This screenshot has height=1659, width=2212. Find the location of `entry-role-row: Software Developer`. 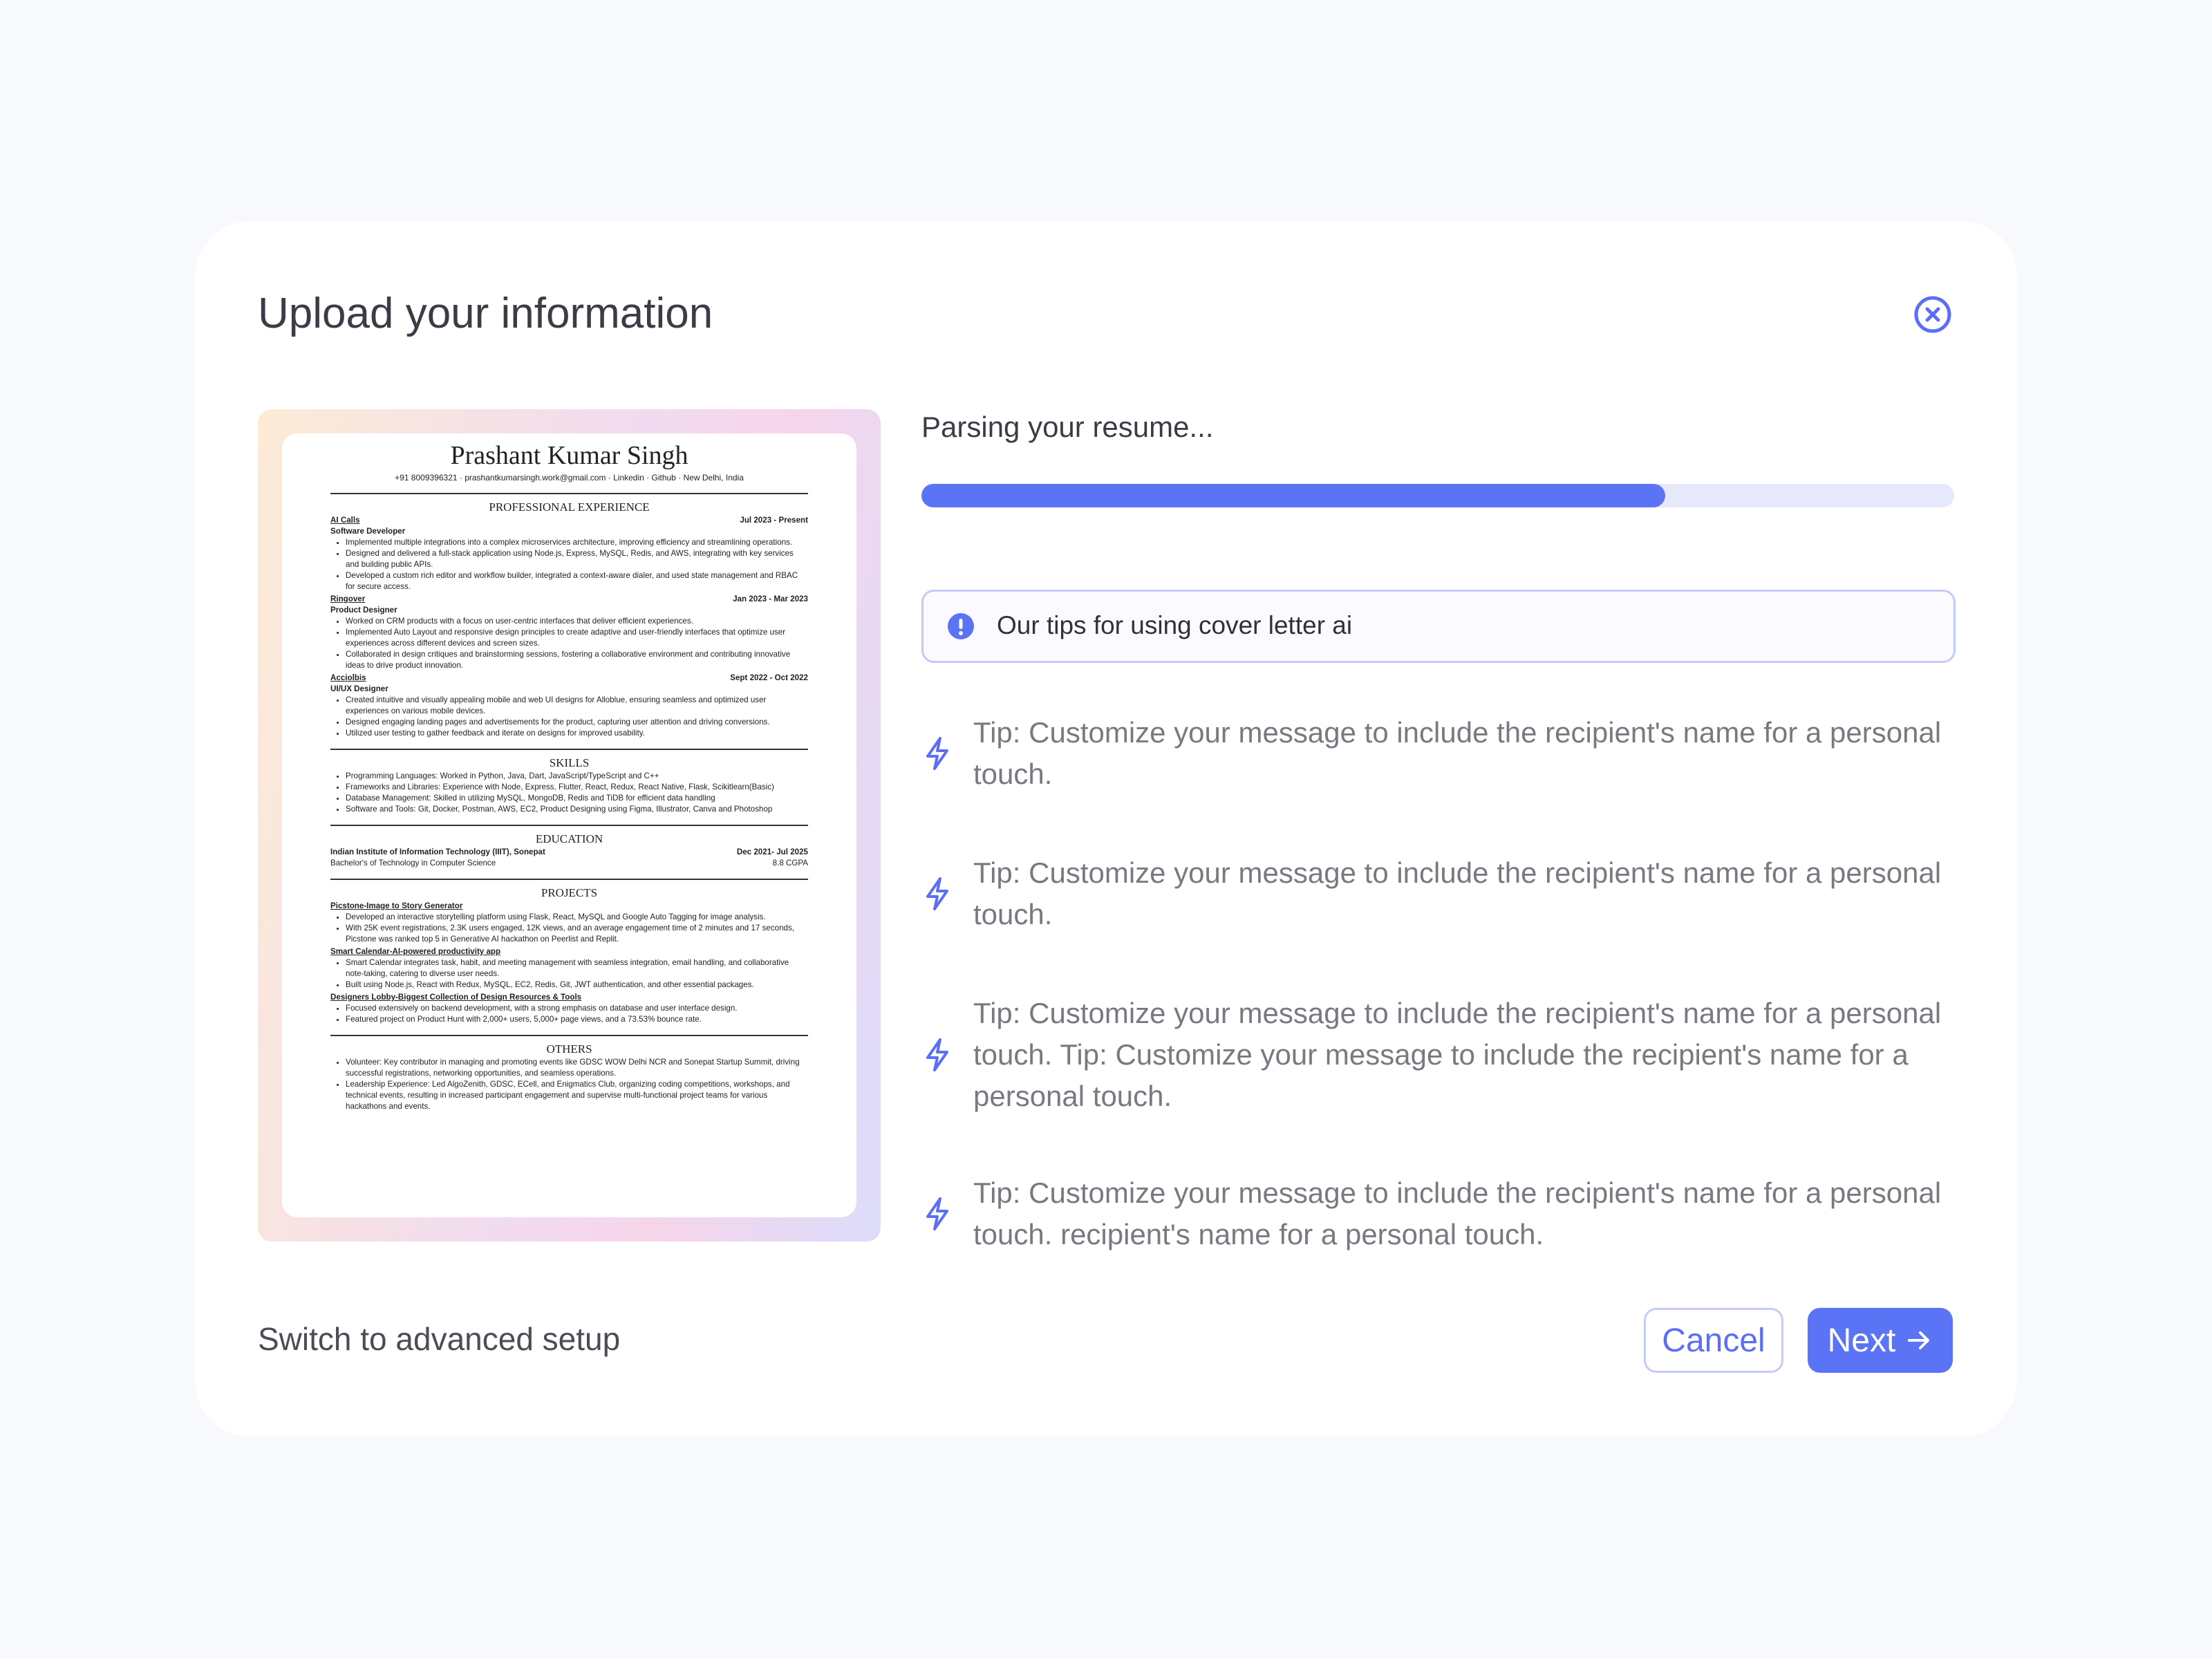

entry-role-row: Software Developer is located at coordinates (569, 531).